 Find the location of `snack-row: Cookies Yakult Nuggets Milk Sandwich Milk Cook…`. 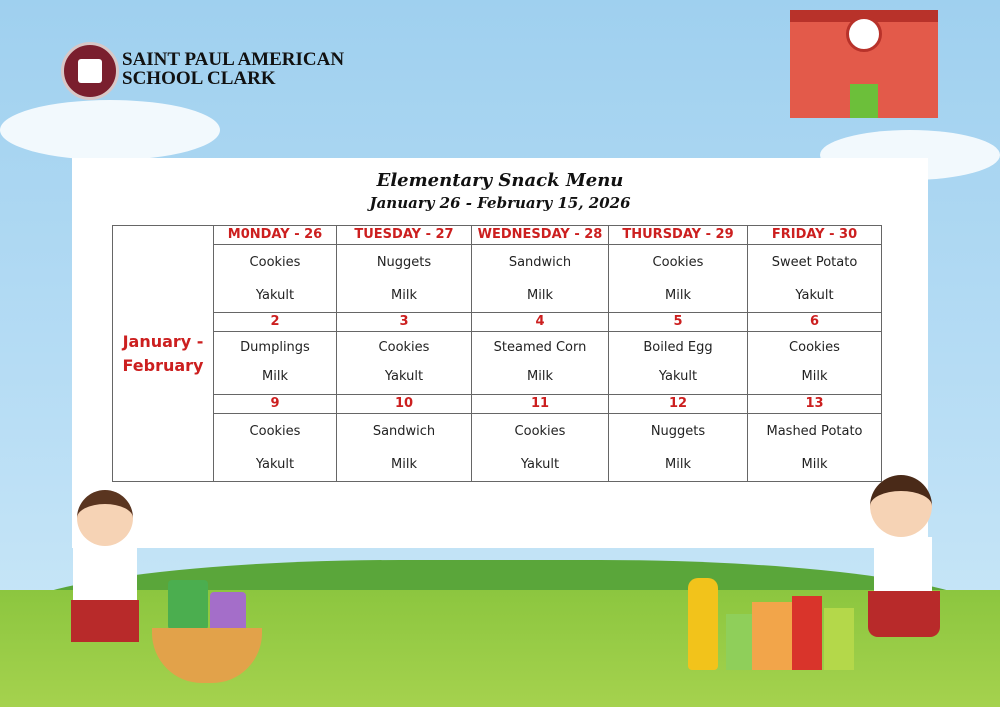

snack-row: Cookies Yakult Nuggets Milk Sandwich Milk Cook… is located at coordinates (497, 278).